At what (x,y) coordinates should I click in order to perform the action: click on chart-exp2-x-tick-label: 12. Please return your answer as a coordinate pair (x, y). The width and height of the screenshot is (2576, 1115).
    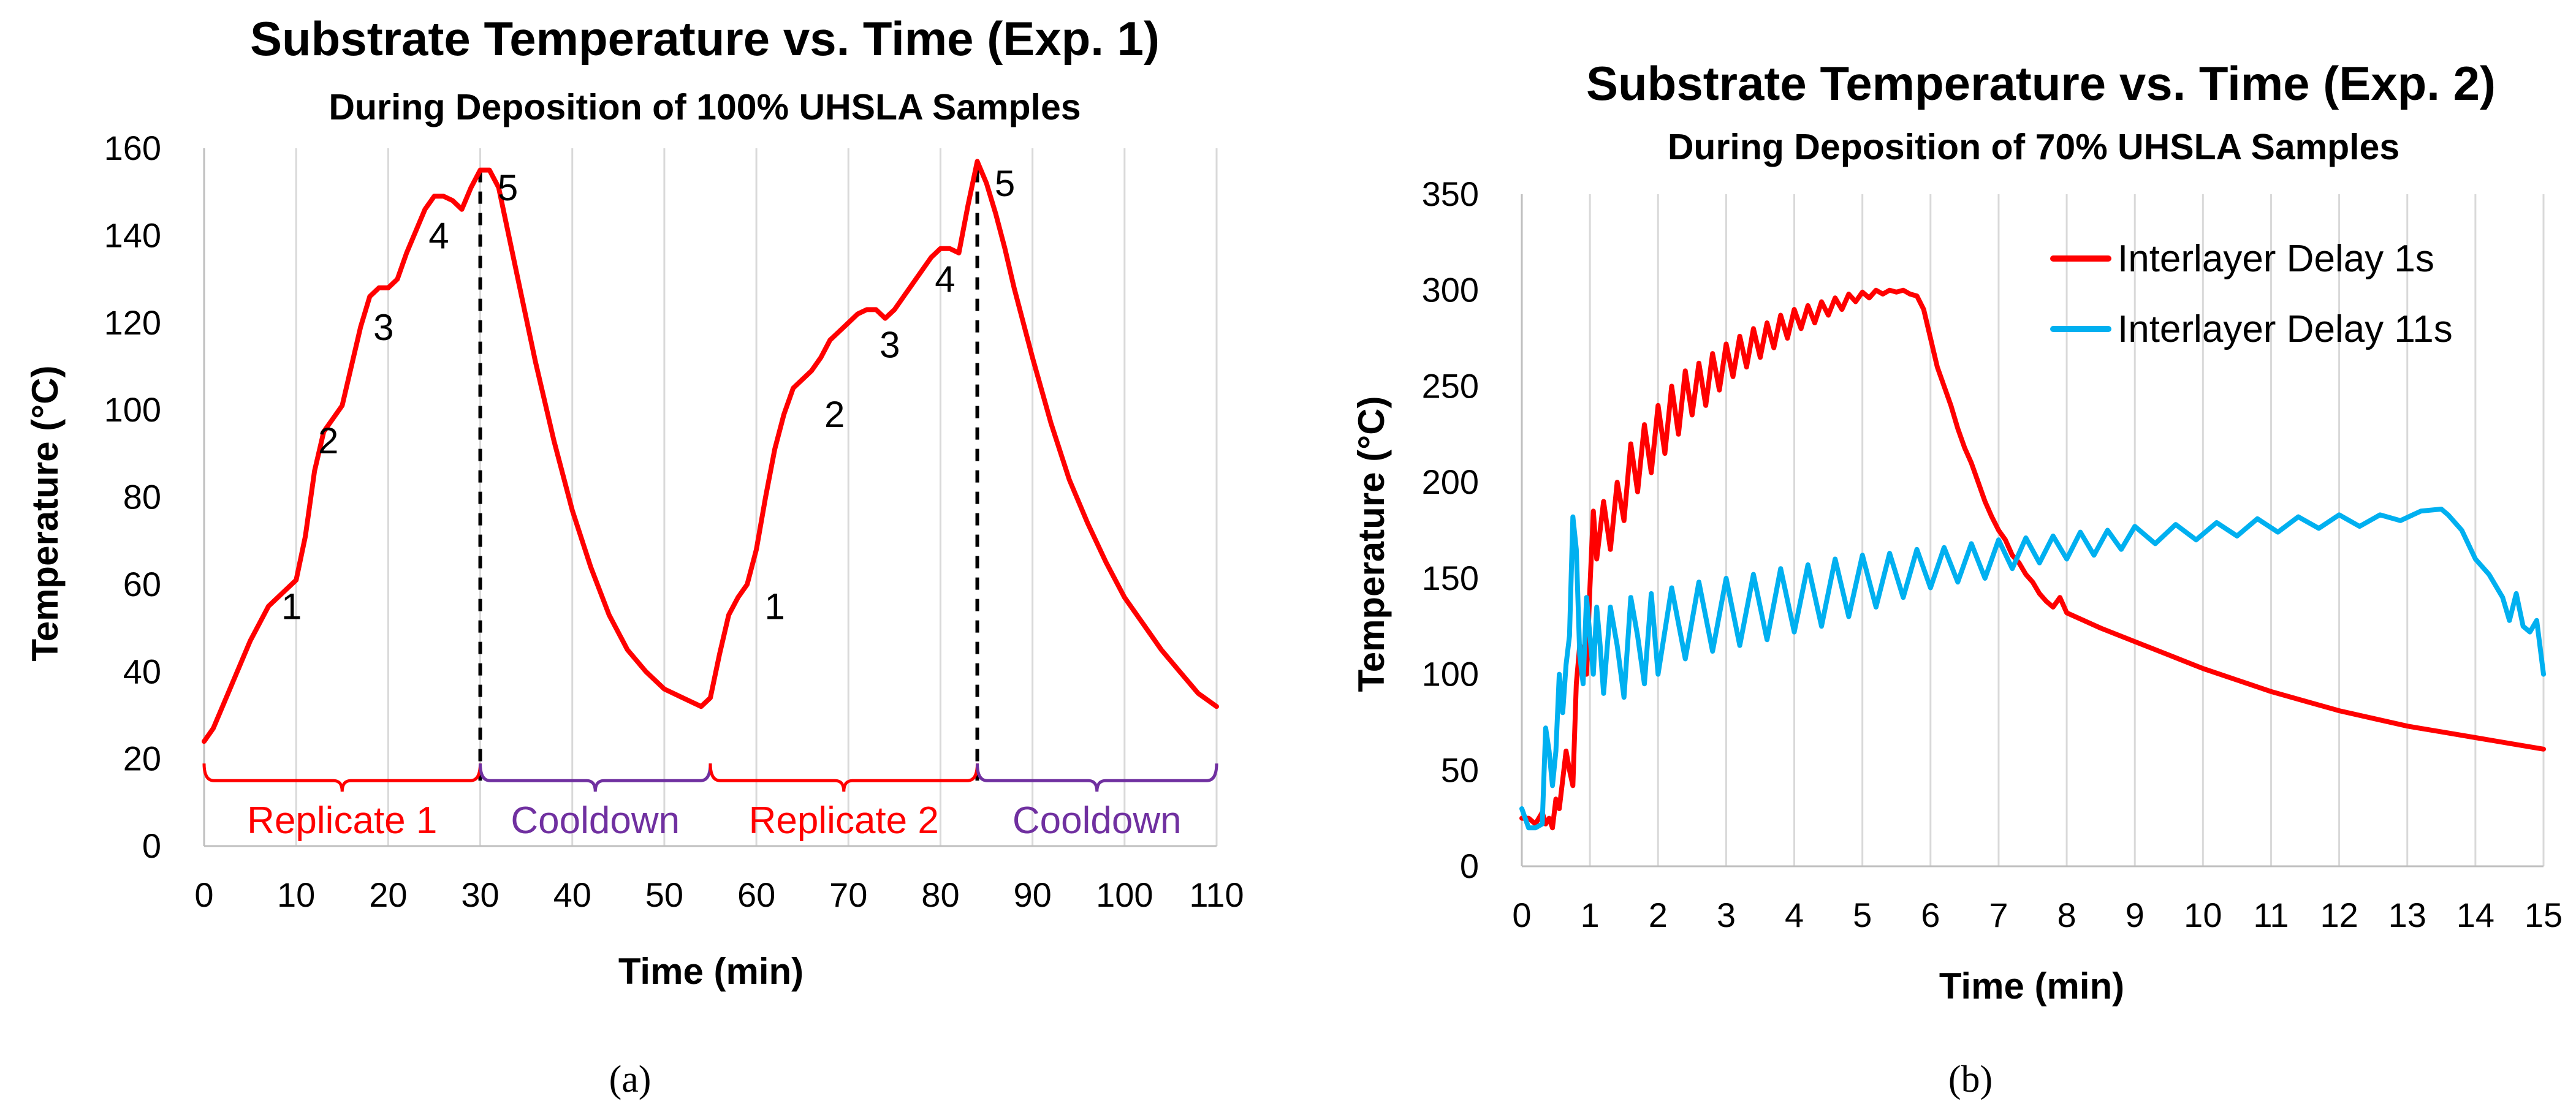
    Looking at the image, I should click on (2339, 915).